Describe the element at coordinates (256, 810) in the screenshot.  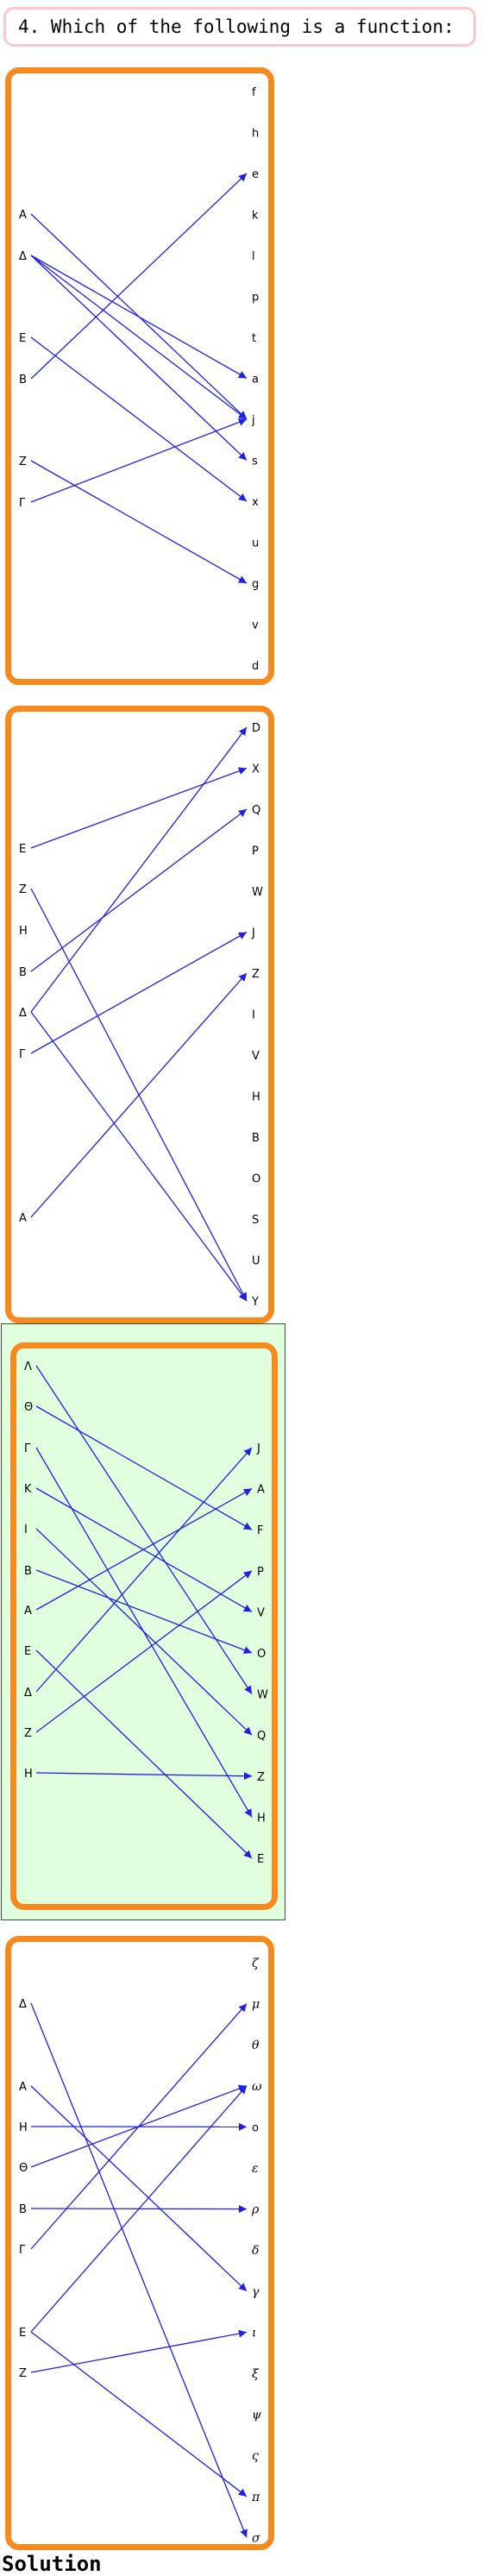
I see `codomain-element-label: Q` at that location.